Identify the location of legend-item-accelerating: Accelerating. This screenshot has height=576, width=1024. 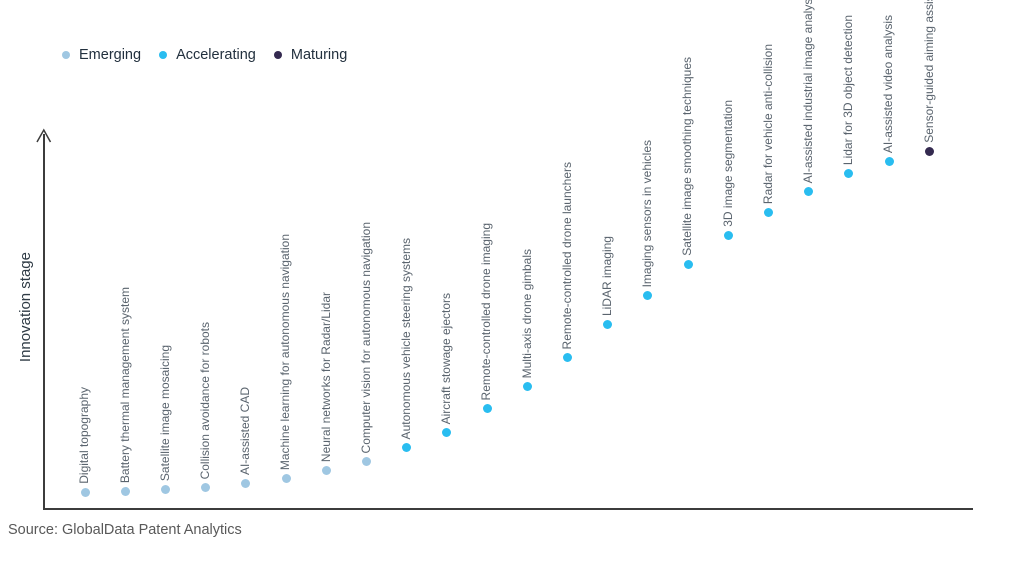
(207, 55).